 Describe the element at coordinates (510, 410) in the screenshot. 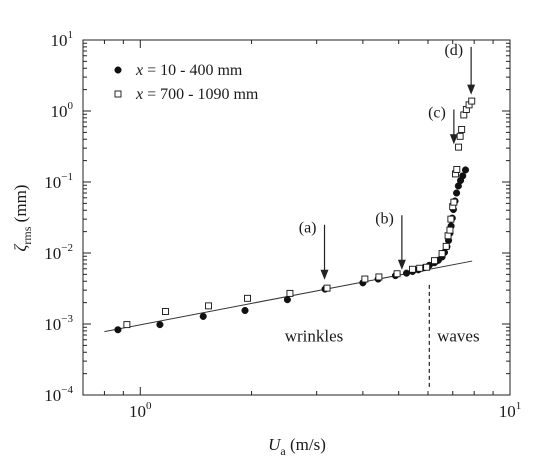

I see `x-tick-label: 10¹` at that location.